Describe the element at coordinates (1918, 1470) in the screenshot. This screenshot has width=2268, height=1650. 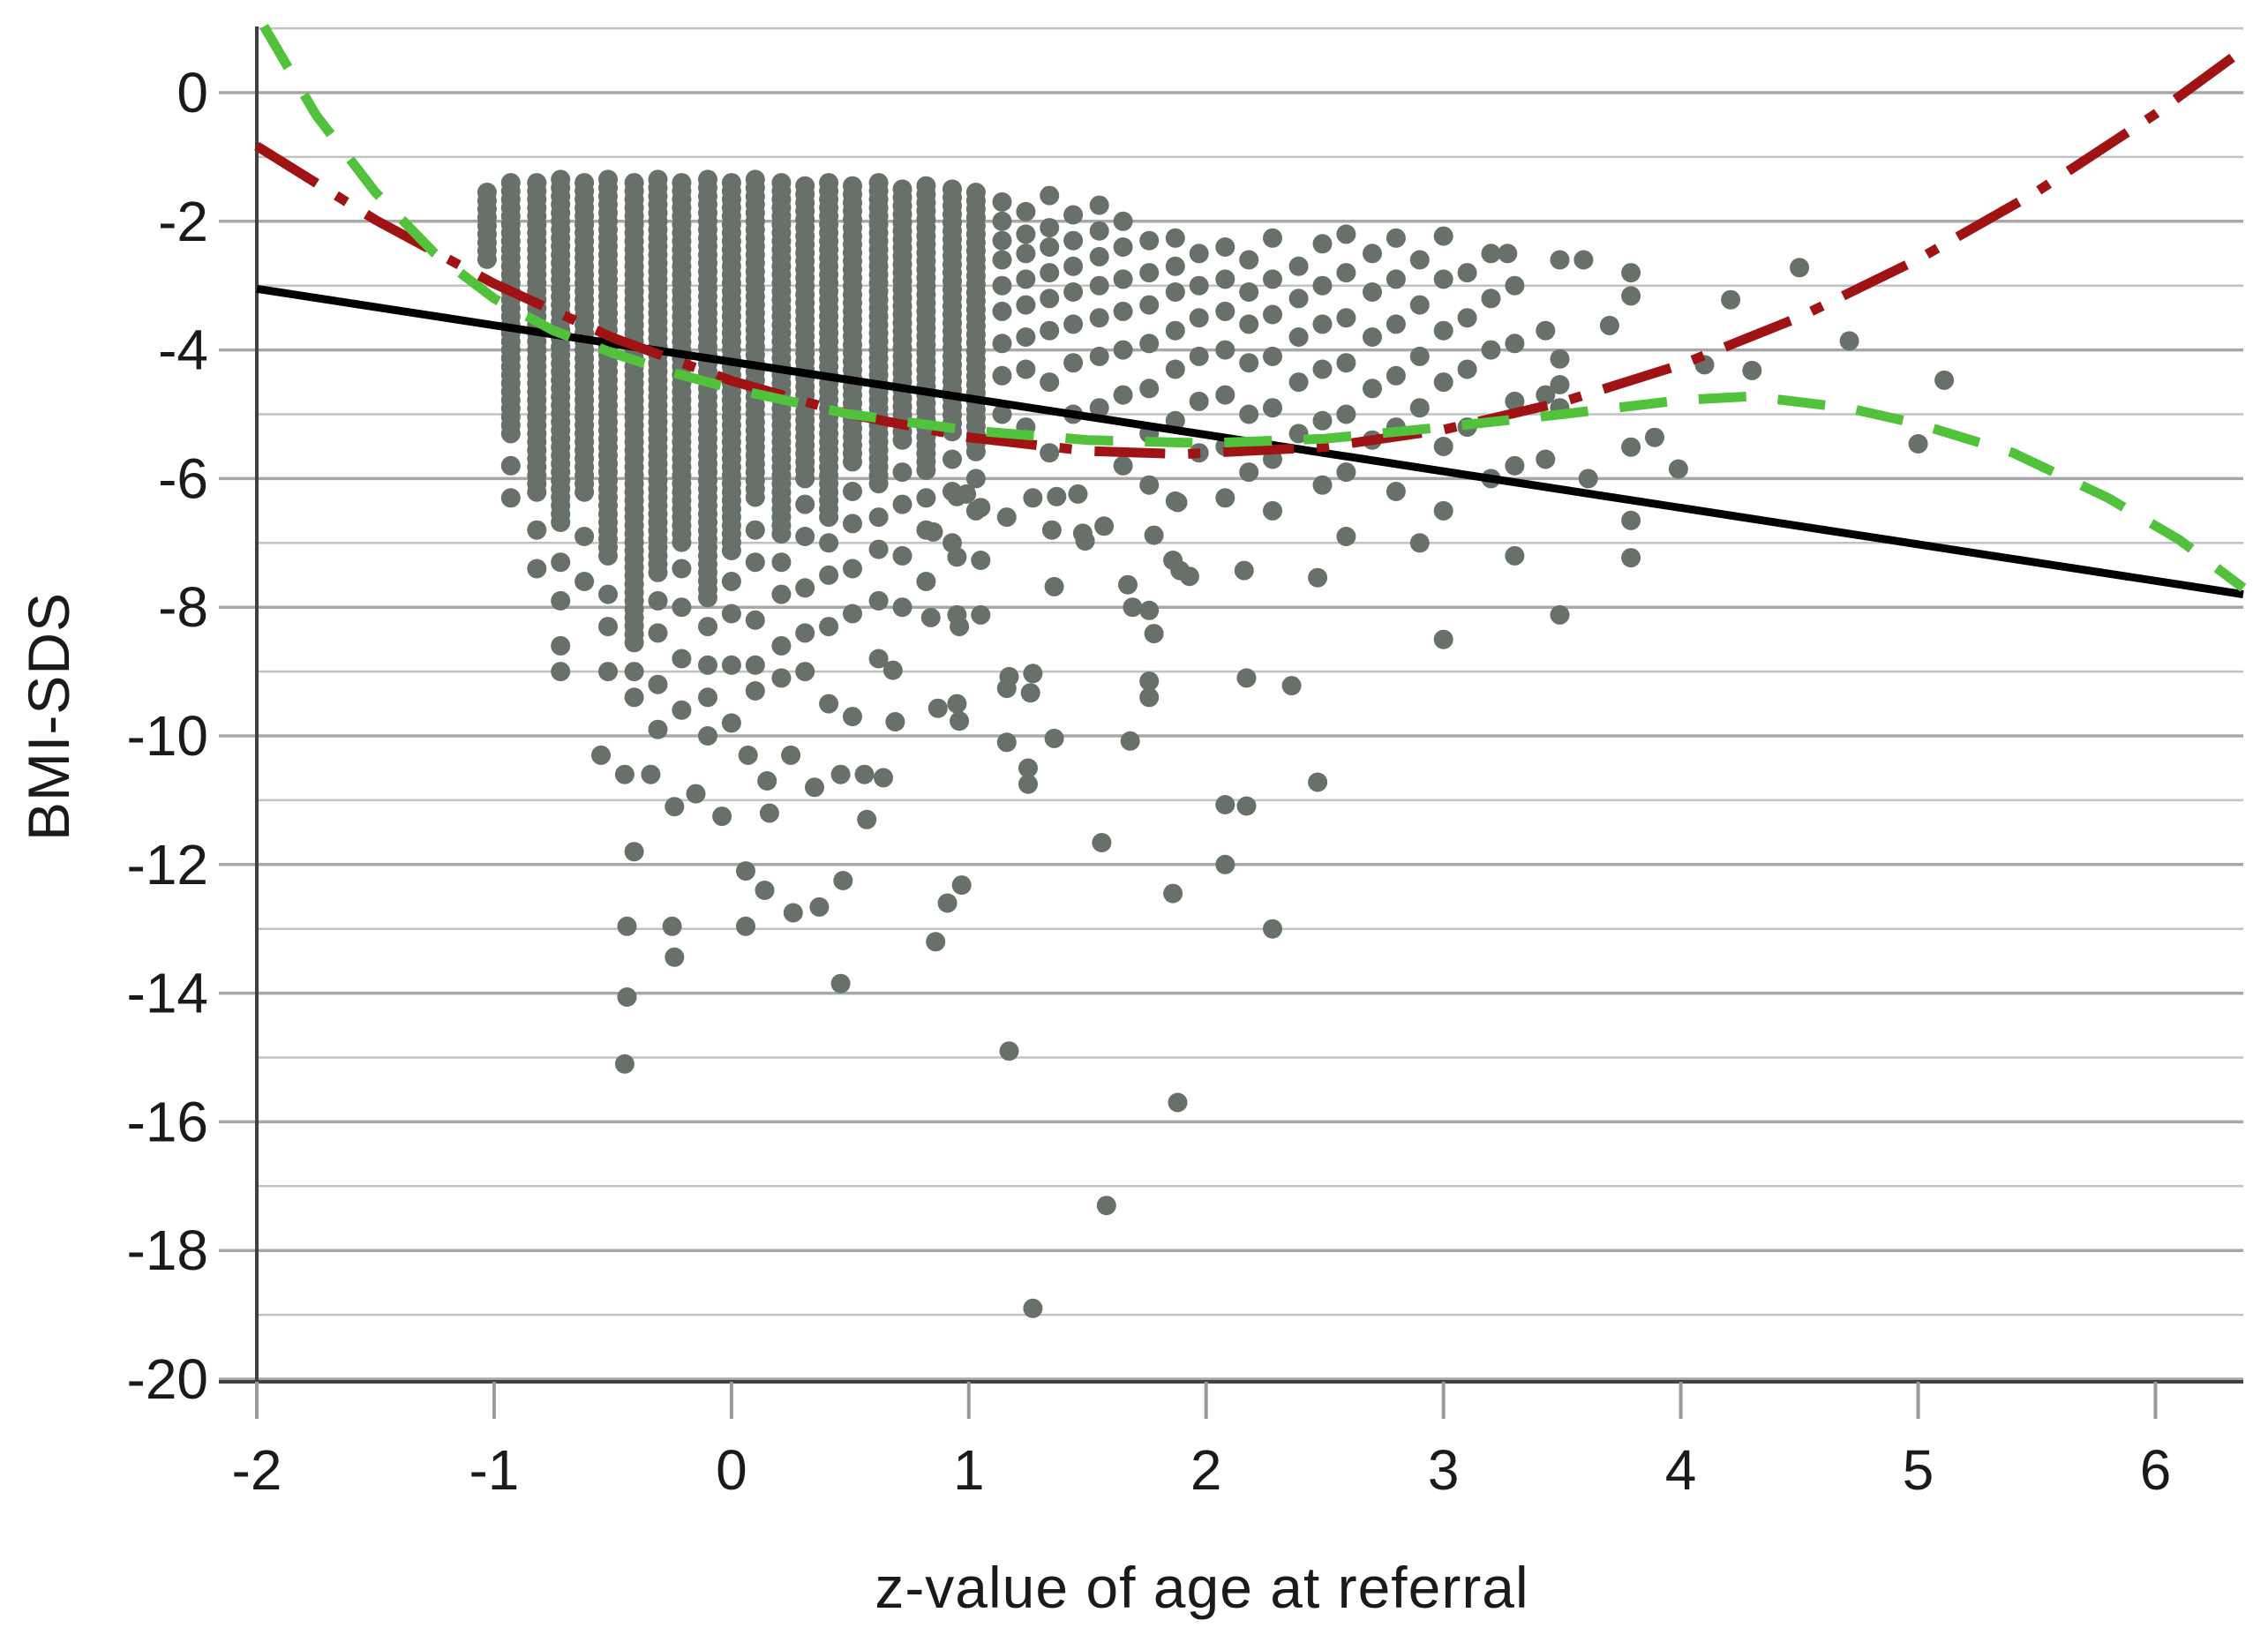
I see `x-tick-label: 5` at that location.